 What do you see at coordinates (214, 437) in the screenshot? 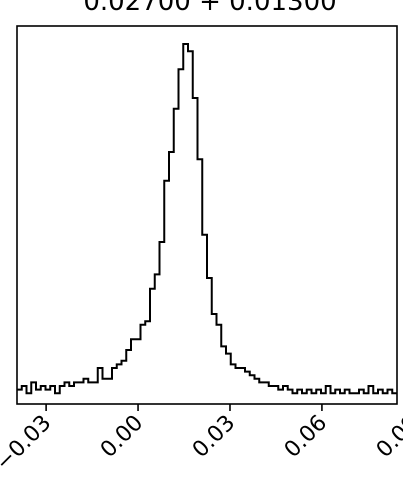
I see `x-tick-label: 0.03` at bounding box center [214, 437].